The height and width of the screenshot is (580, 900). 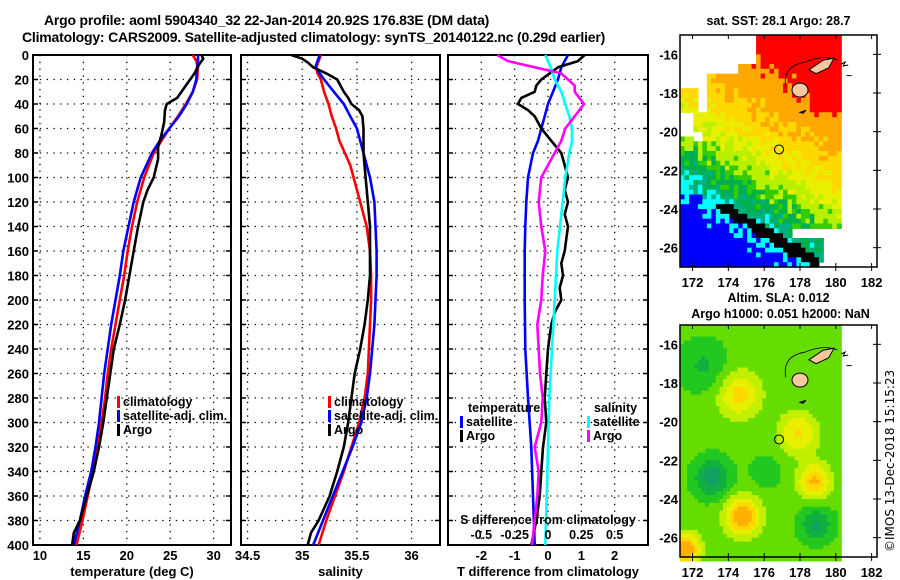 I want to click on y-tick-label: 60, so click(x=22, y=129).